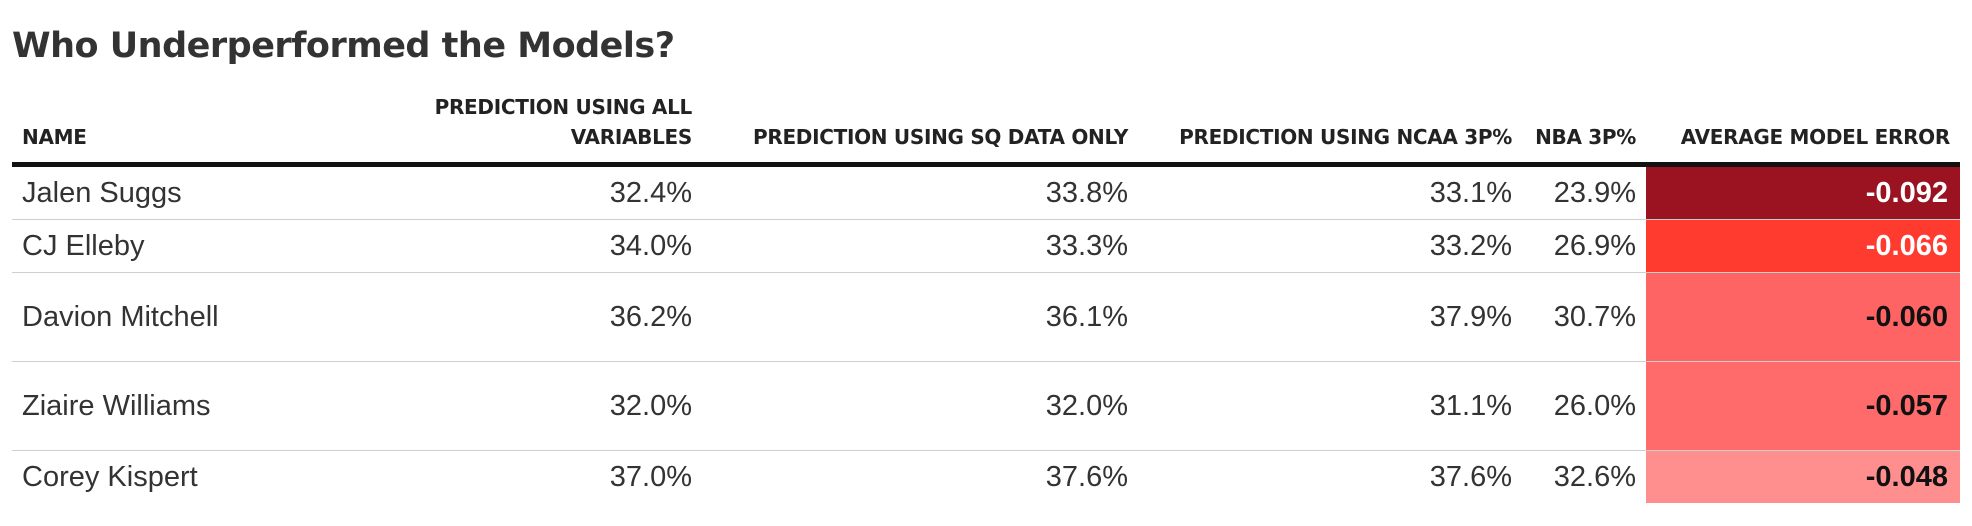  What do you see at coordinates (1815, 137) in the screenshot?
I see `column-header-model-error: AVERAGE MODEL ERROR` at bounding box center [1815, 137].